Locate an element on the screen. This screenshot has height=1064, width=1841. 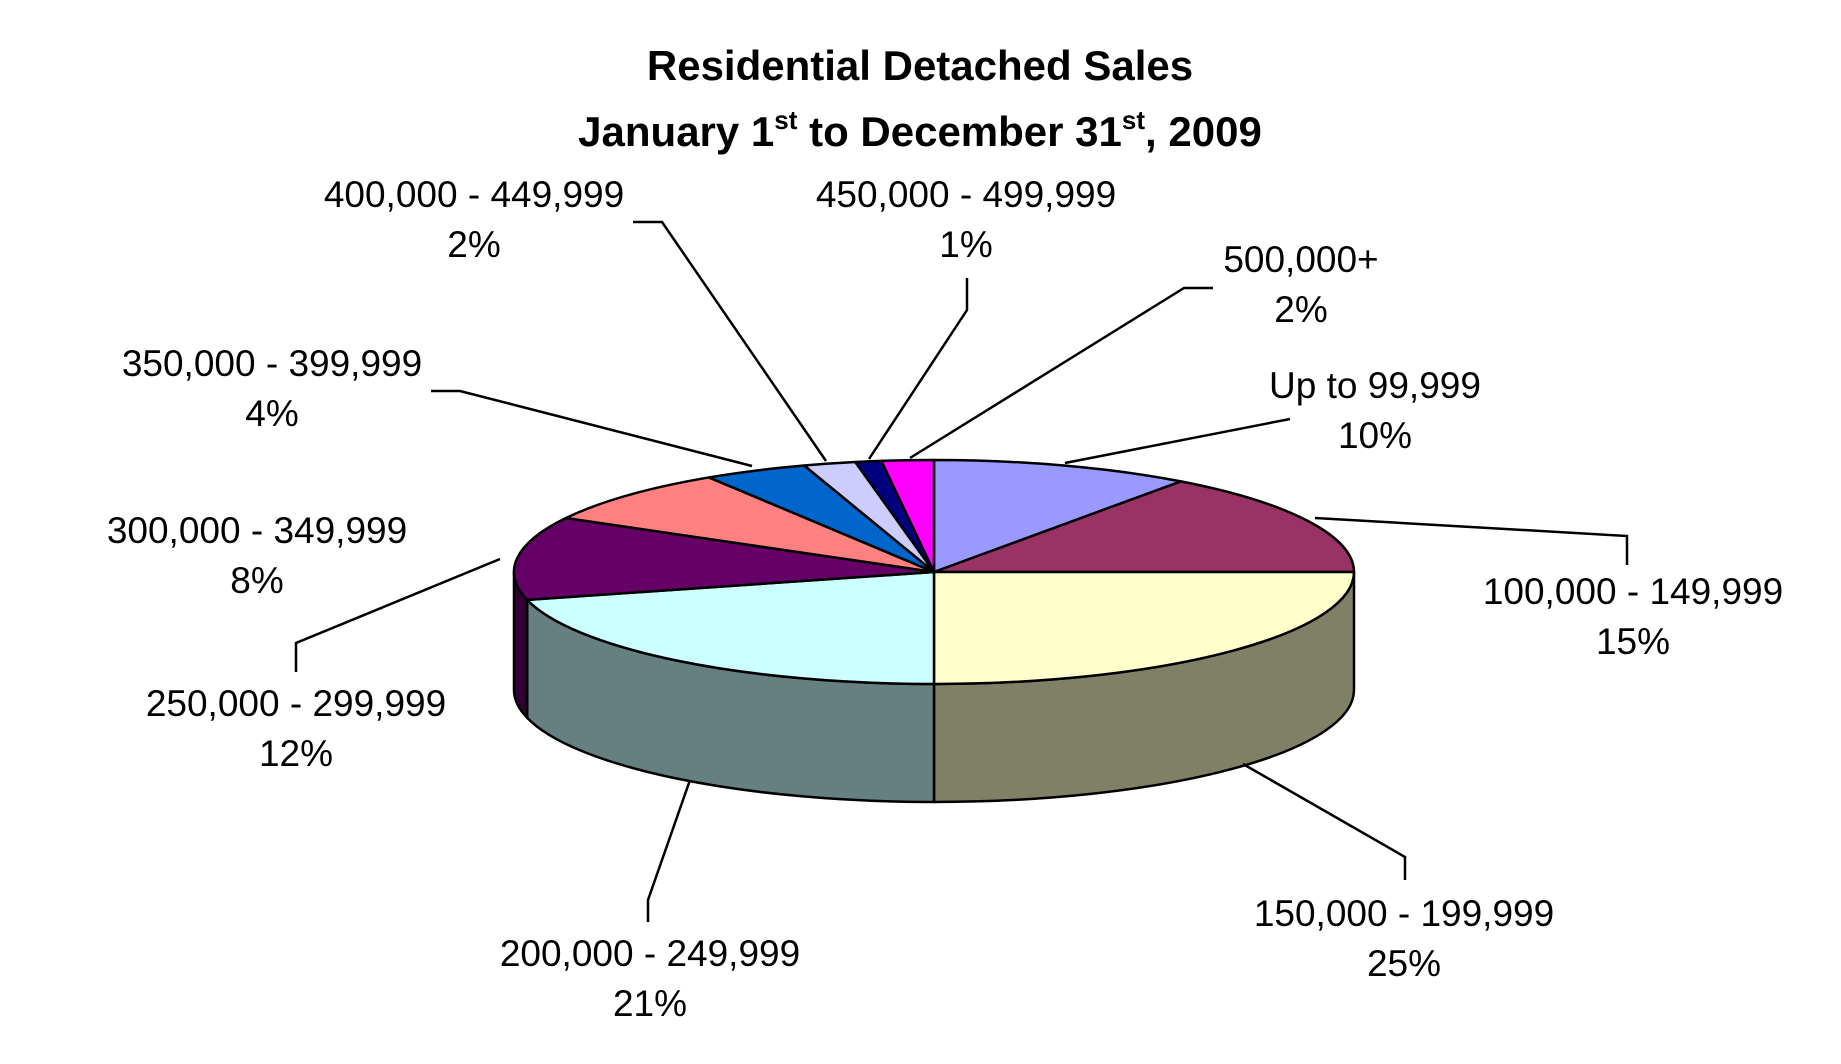
slice-percent: 8% is located at coordinates (256, 580).